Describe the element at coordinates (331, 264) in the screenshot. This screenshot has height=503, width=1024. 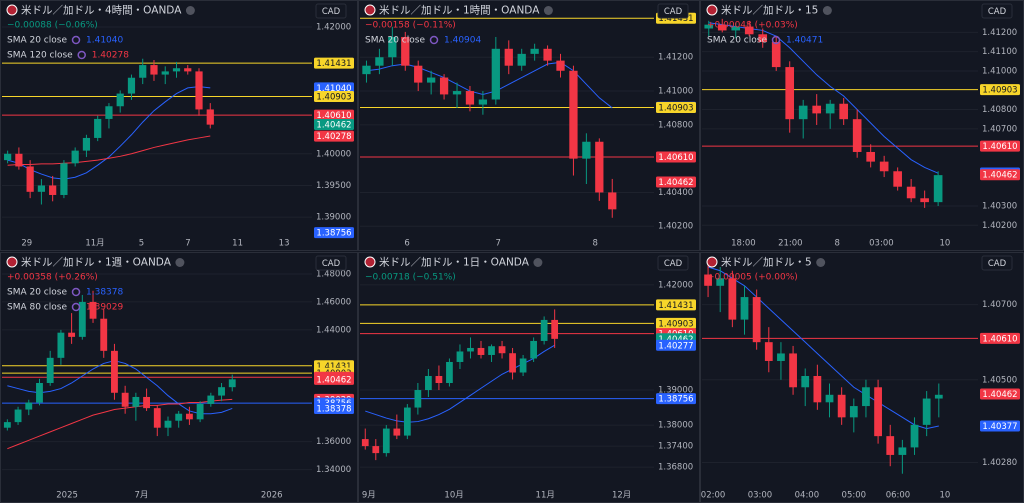
I see `currency: CAD` at that location.